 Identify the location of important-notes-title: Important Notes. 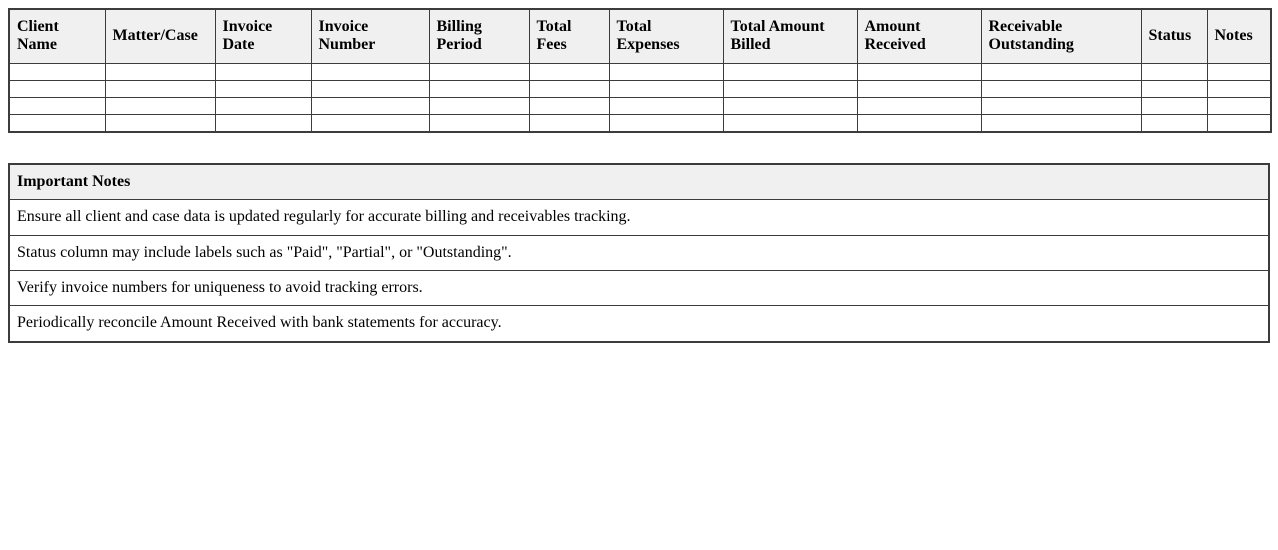
(639, 182).